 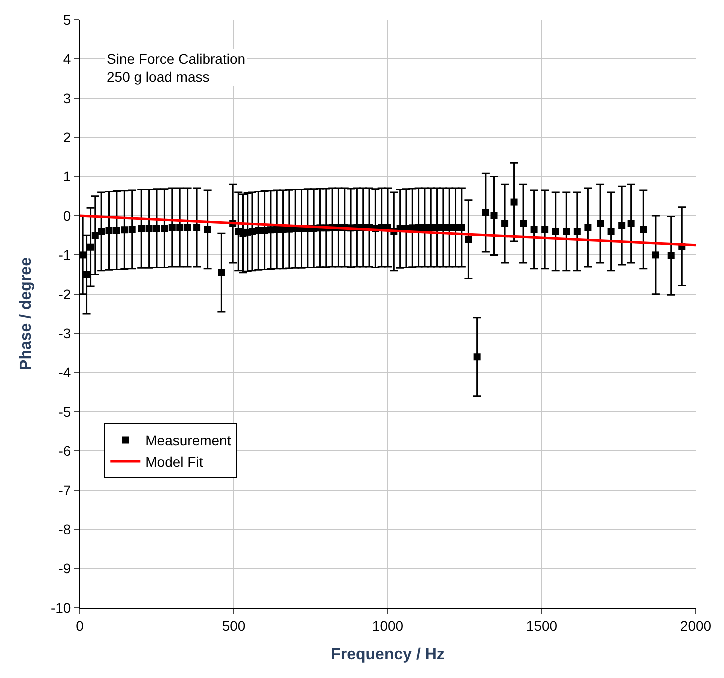 What do you see at coordinates (65, 530) in the screenshot?
I see `y-tick-label: -8` at bounding box center [65, 530].